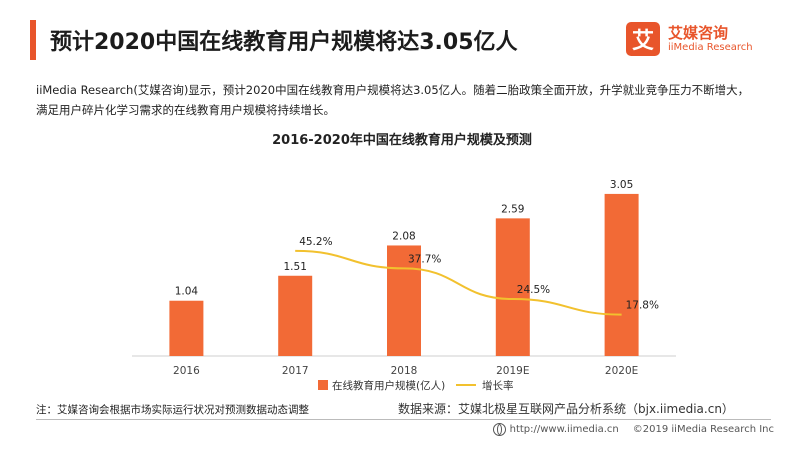 The image size is (804, 449). What do you see at coordinates (388, 385) in the screenshot?
I see `legend-bar-label: 在线教育用户规模(亿人)` at bounding box center [388, 385].